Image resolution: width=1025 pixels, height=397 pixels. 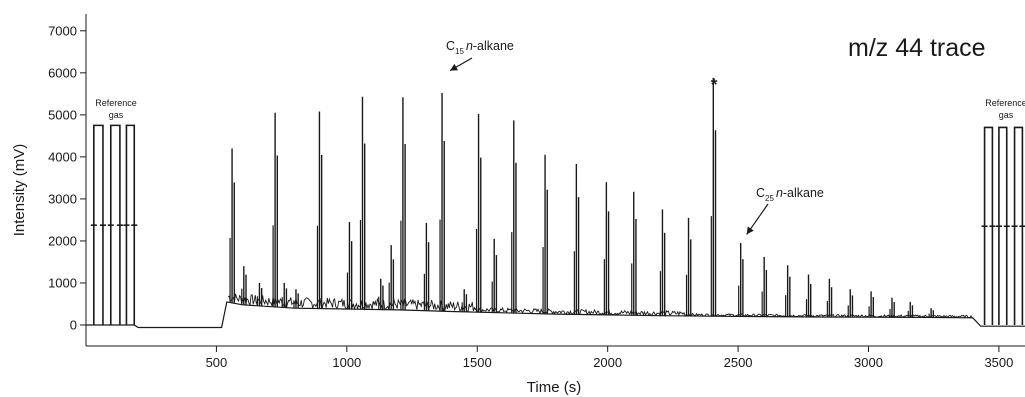 I want to click on y-tick-label: 2000, so click(x=62, y=240).